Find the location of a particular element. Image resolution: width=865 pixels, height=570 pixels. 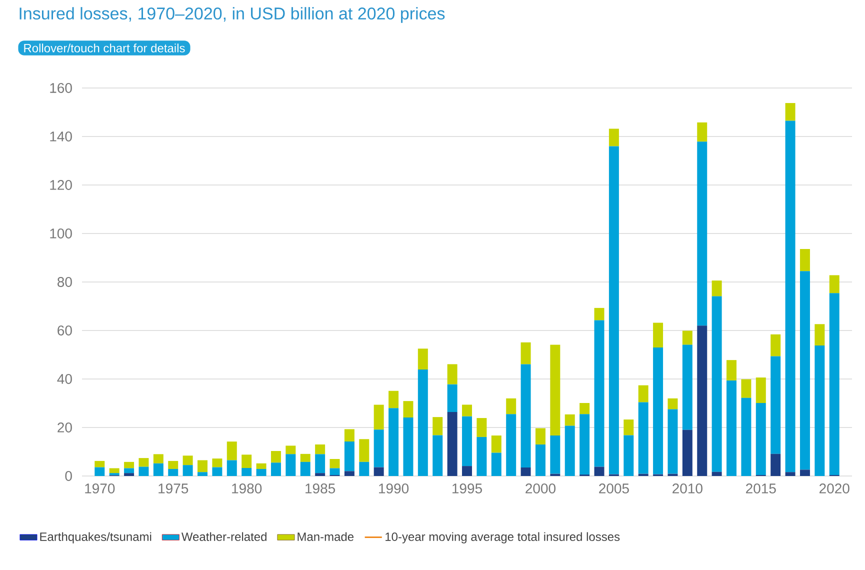

y-tick-label: 80 is located at coordinates (65, 282).